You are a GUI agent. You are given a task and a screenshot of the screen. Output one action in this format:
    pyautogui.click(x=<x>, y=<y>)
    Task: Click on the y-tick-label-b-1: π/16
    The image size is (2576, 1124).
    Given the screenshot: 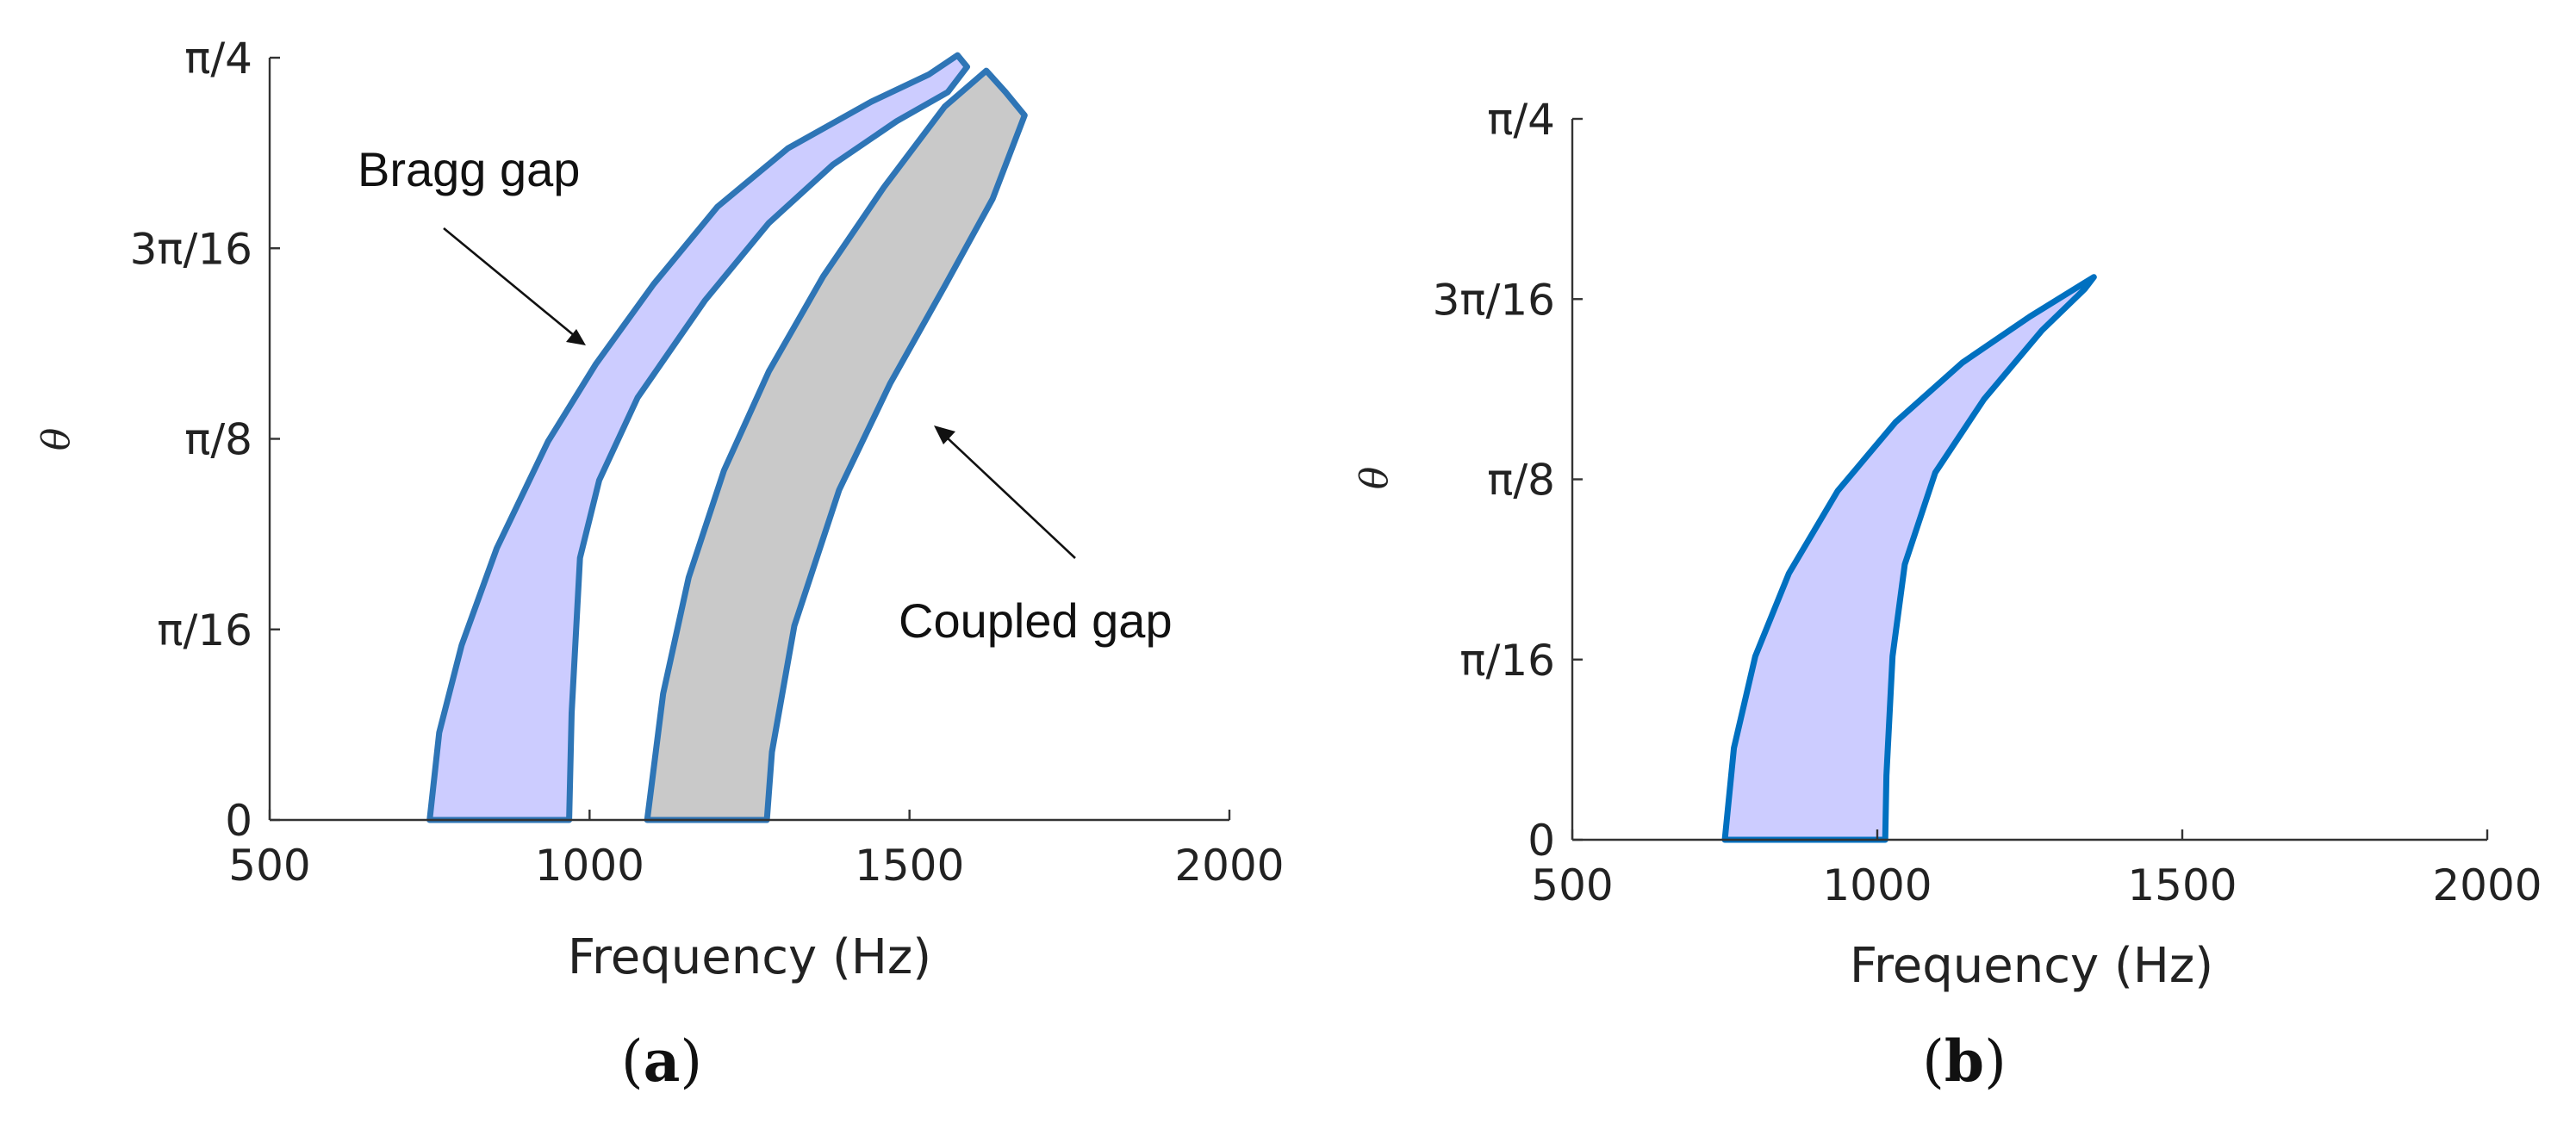 What is the action you would take?
    pyautogui.click(x=1507, y=661)
    